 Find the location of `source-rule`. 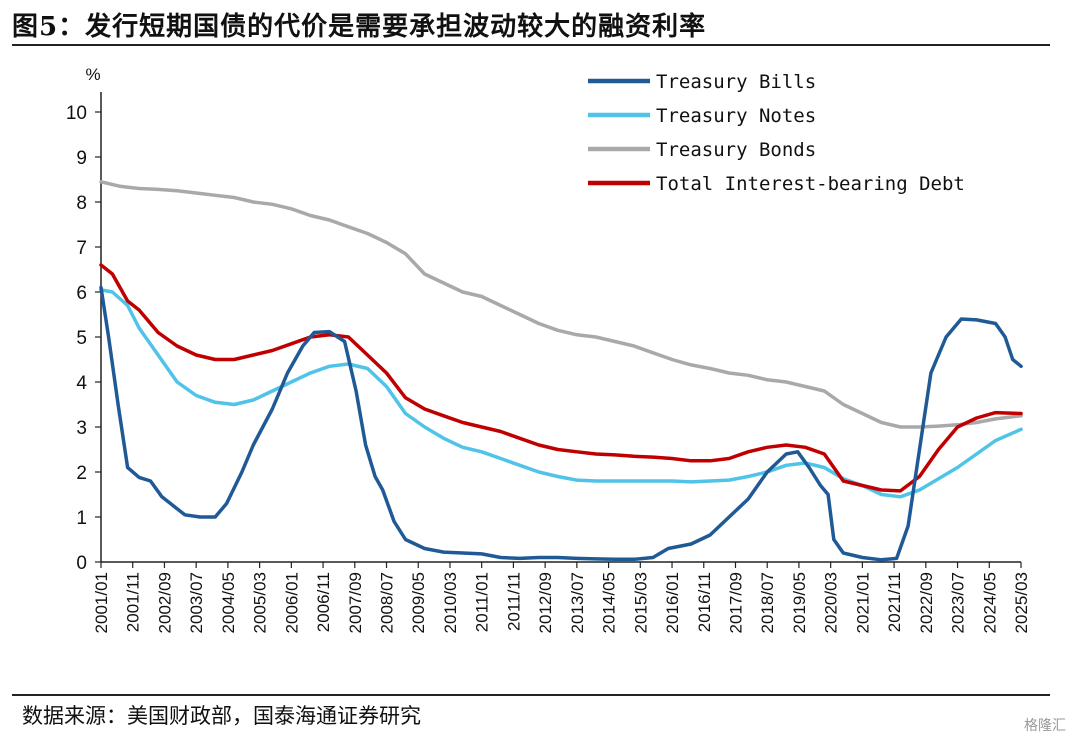

source-rule is located at coordinates (531, 695).